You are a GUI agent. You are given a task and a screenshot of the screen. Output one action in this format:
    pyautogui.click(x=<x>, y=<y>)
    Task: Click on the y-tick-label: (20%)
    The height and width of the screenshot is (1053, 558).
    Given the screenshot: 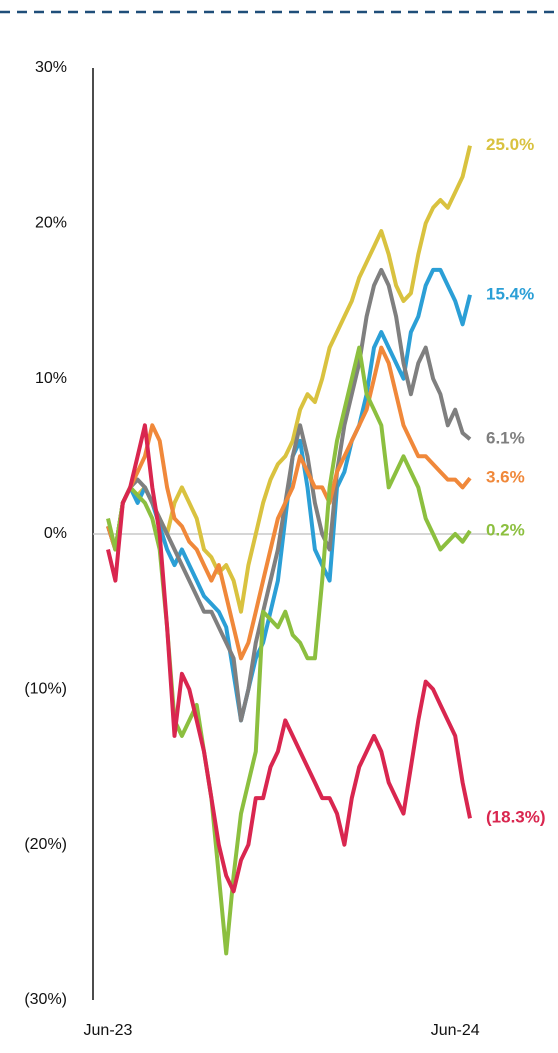 What is the action you would take?
    pyautogui.click(x=45, y=844)
    